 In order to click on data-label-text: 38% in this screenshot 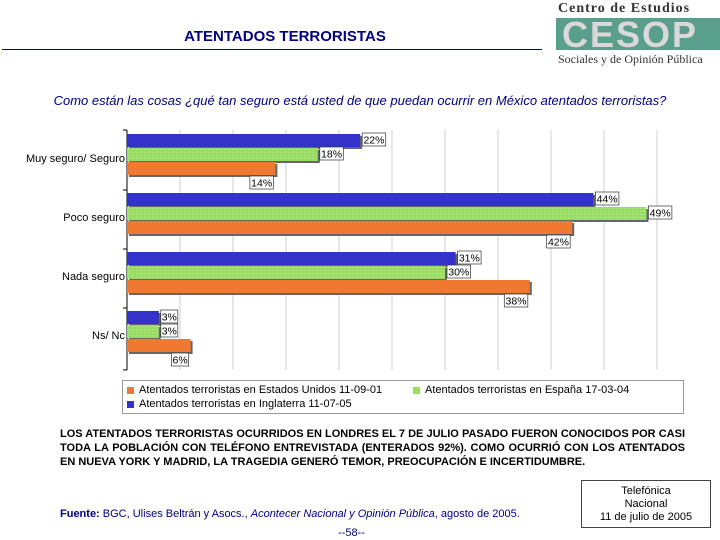, I will do `click(516, 302)`.